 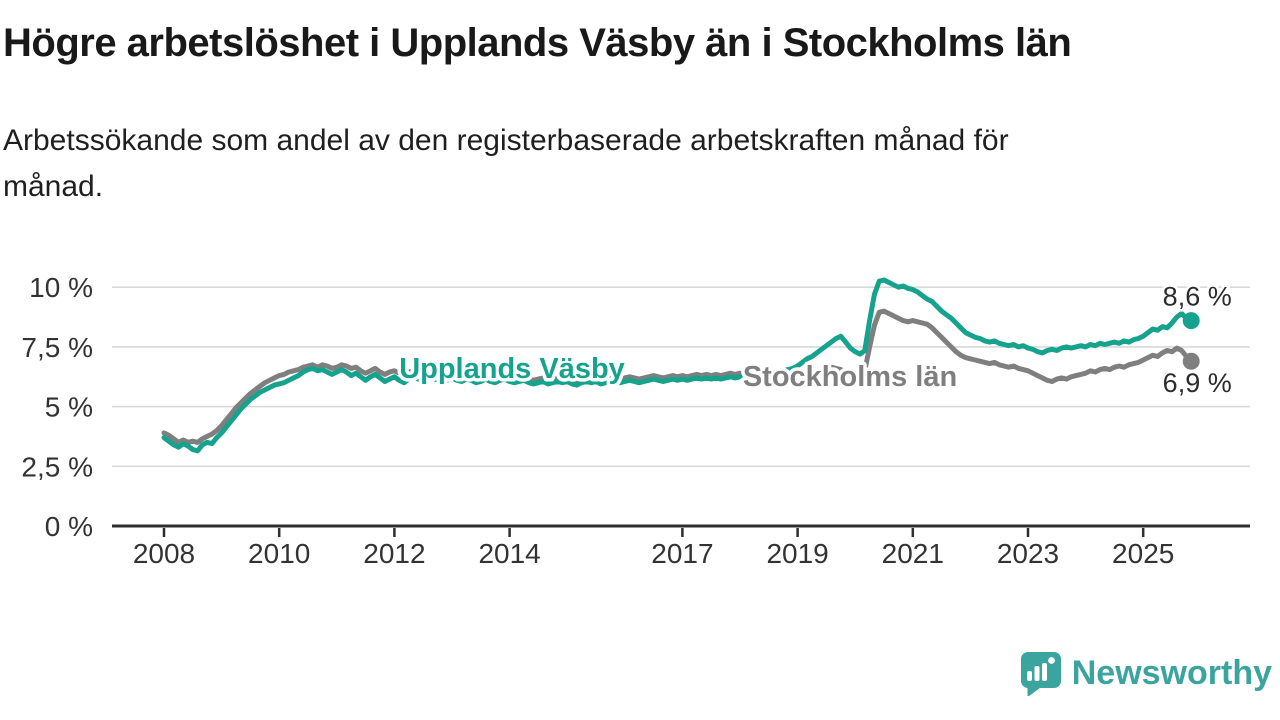 What do you see at coordinates (394, 553) in the screenshot?
I see `x-tick-label-2012: 2012` at bounding box center [394, 553].